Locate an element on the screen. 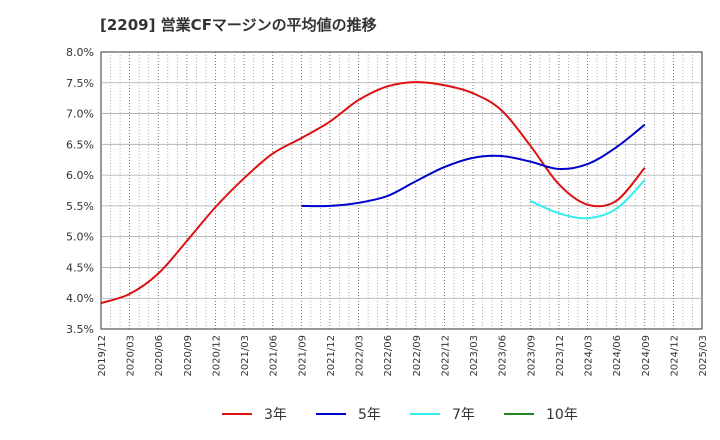 This screenshot has width=720, height=440. x-tick-label: 2022/06 is located at coordinates (388, 356).